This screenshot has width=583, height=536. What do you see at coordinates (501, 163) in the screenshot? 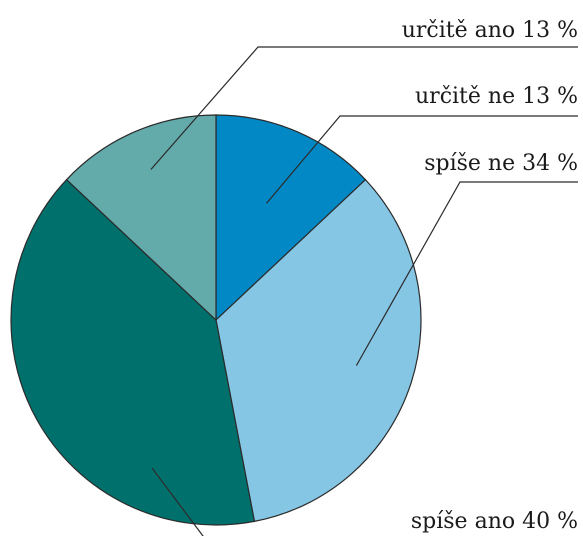
I see `slice-label: spíše ne 34 %` at bounding box center [501, 163].